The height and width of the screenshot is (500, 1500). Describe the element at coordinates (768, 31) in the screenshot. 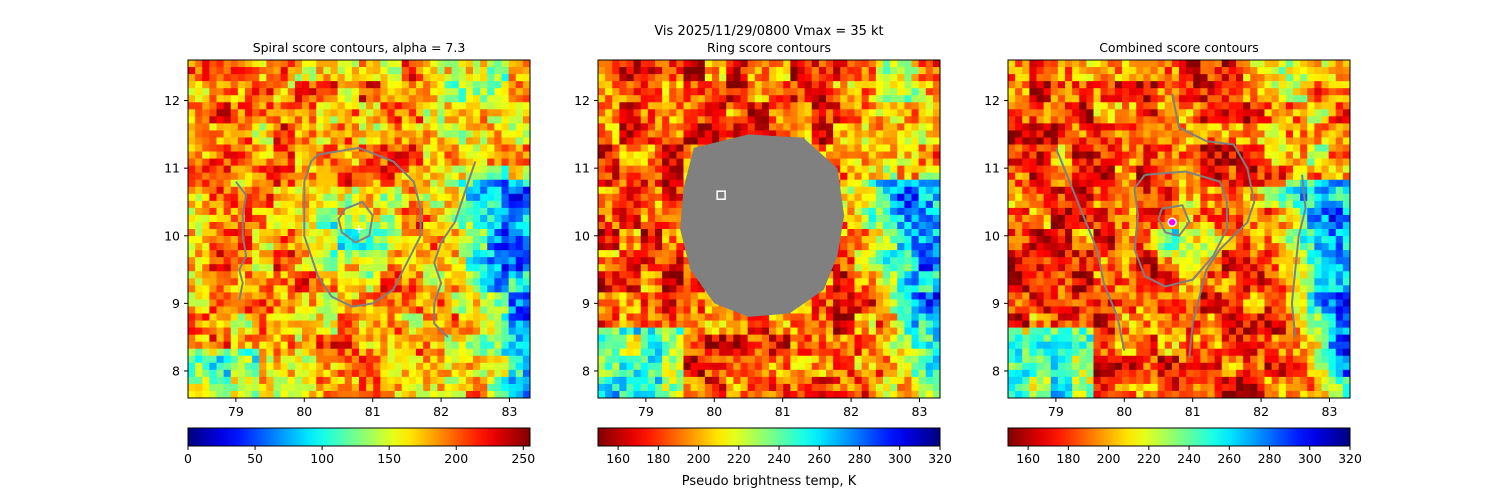

I see `figure-suptitle: Vis 2025/11/29/0800 Vmax = 35 kt` at that location.